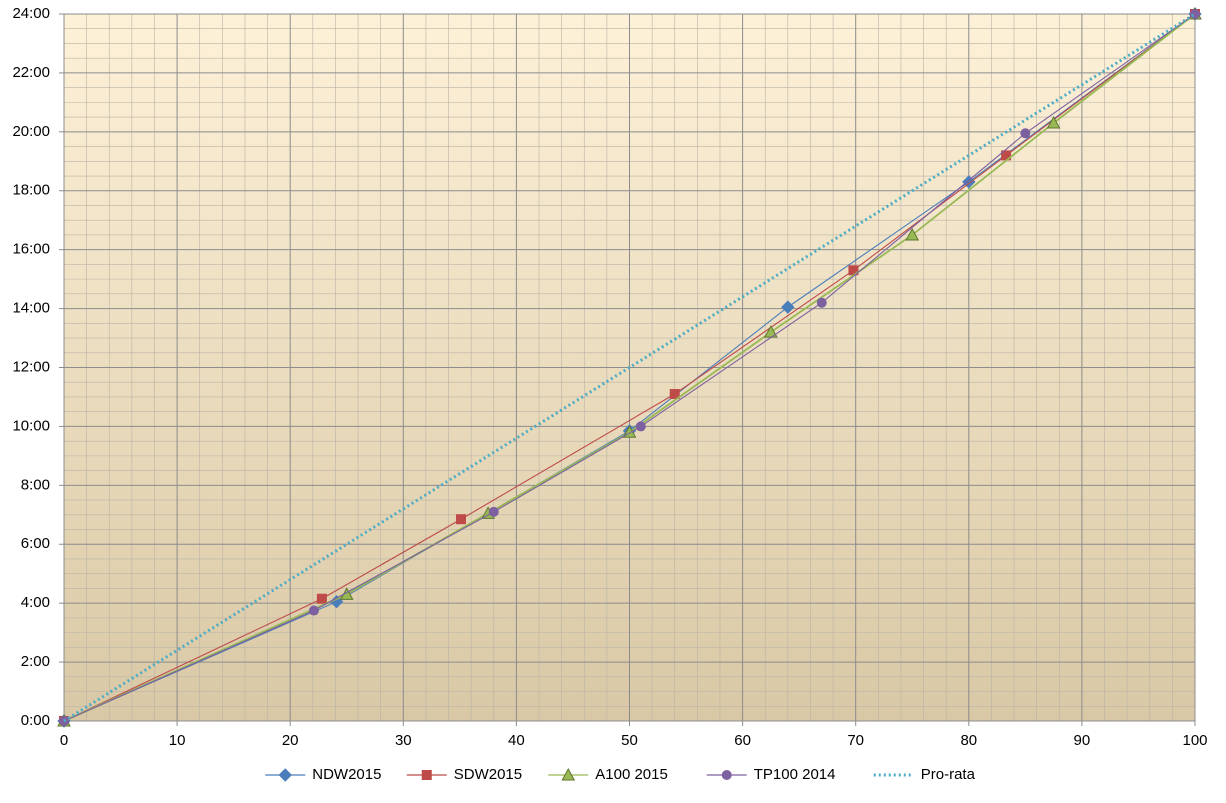  I want to click on legend-label: A100 2015, so click(631, 774).